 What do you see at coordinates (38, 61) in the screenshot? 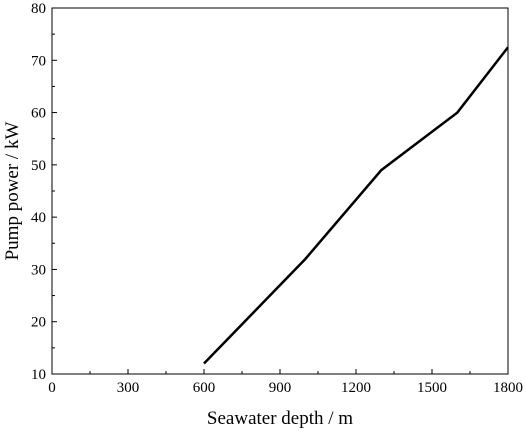
I see `y-tick-label: 70` at bounding box center [38, 61].